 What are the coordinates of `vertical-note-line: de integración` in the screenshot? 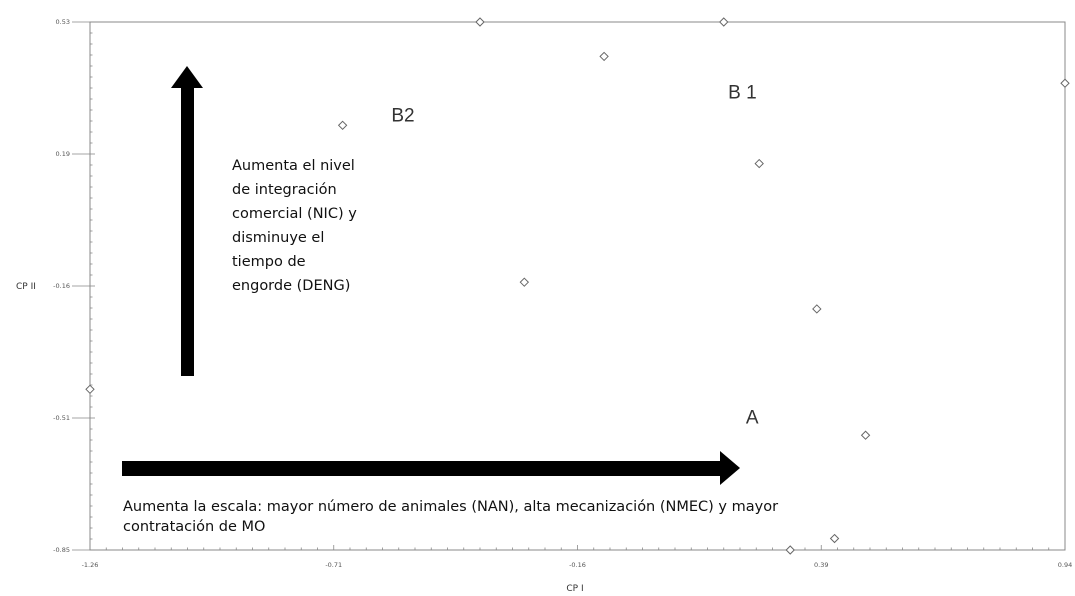 It's located at (284, 190).